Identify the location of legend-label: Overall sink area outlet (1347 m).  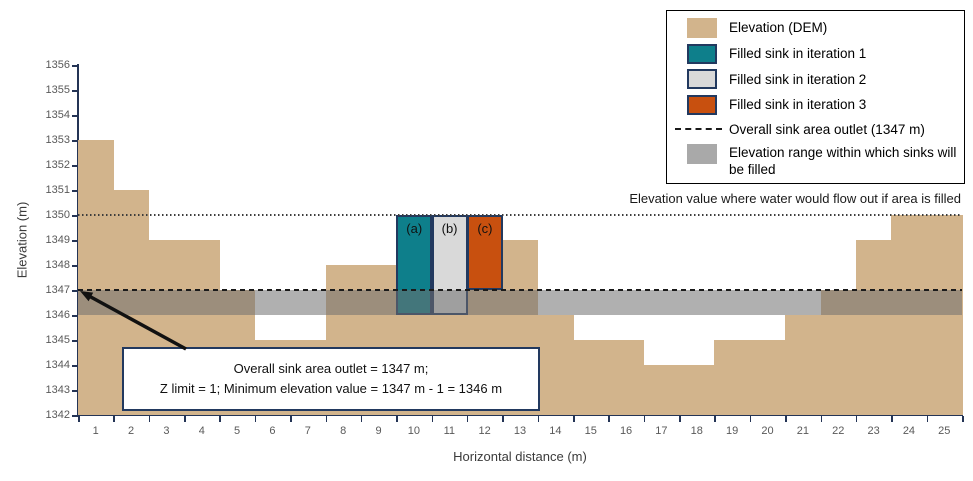
(827, 129).